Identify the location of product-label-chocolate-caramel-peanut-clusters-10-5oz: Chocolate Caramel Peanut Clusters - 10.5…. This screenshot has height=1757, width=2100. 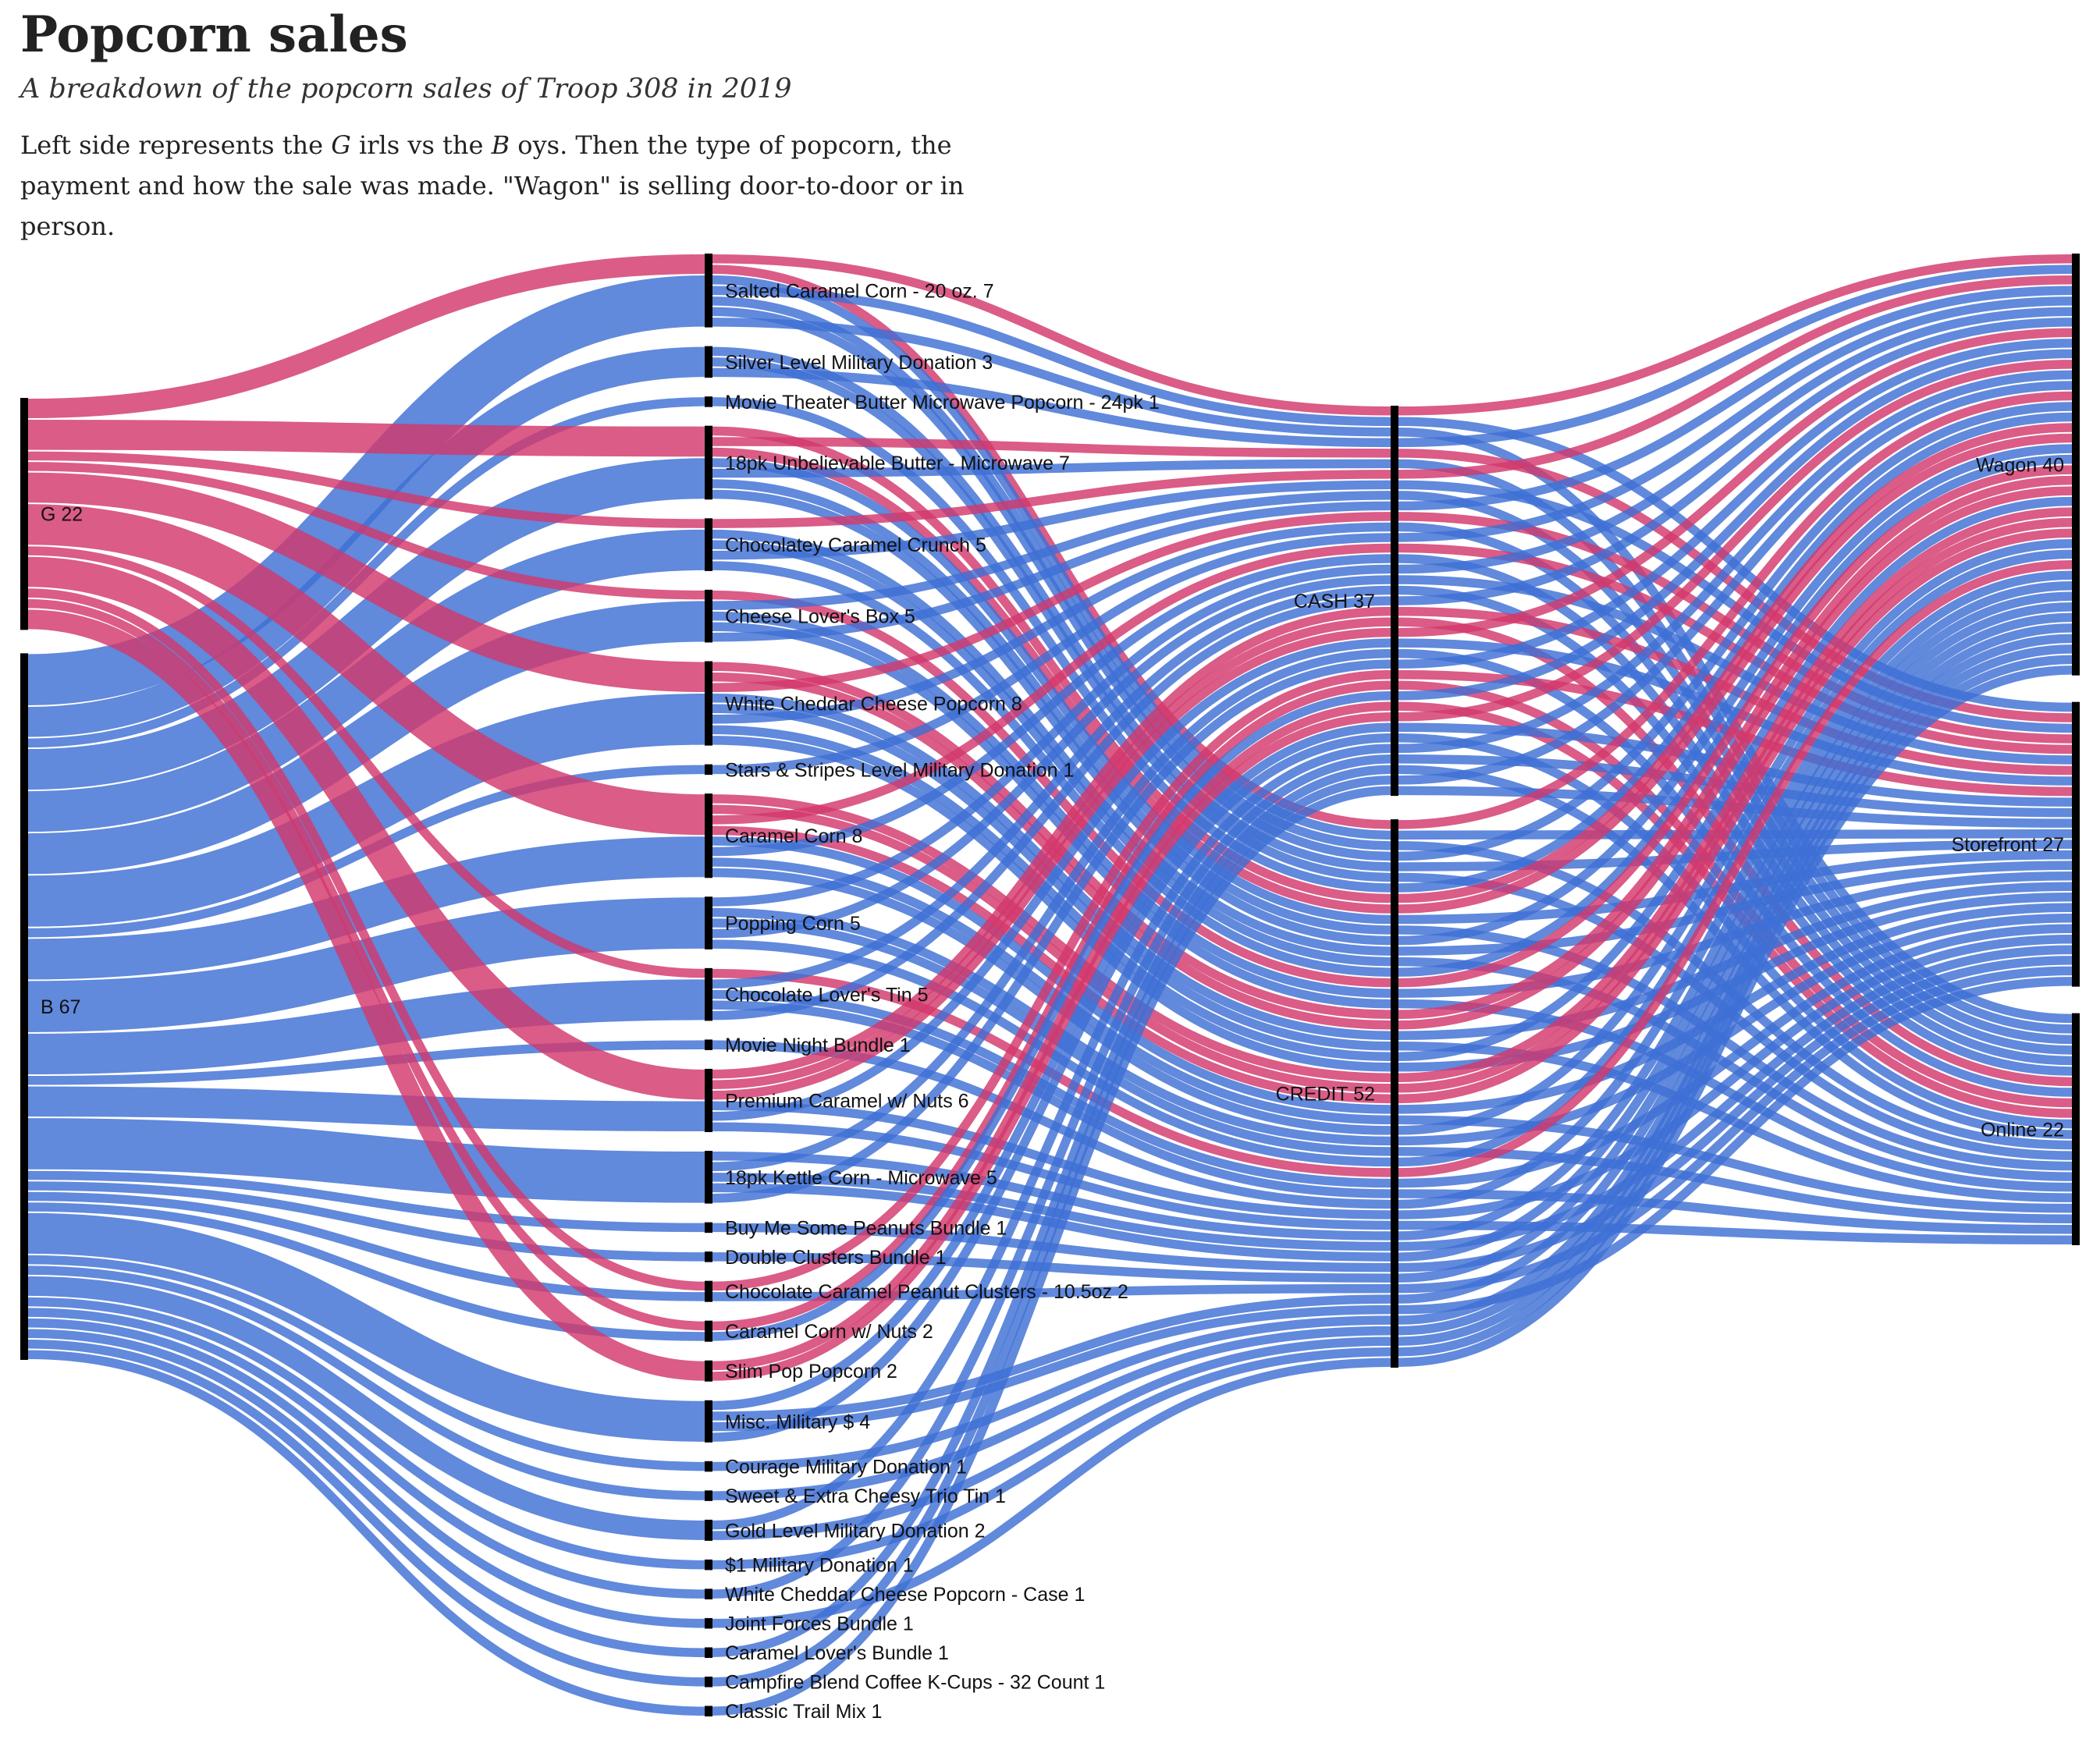
(926, 1292).